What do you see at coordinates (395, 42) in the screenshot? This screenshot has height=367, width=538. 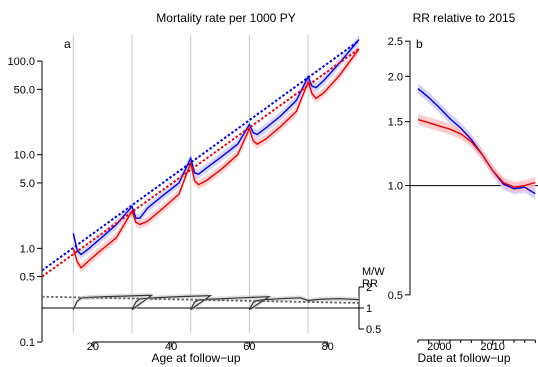 I see `panel-b-y-tick-label: 2.5` at bounding box center [395, 42].